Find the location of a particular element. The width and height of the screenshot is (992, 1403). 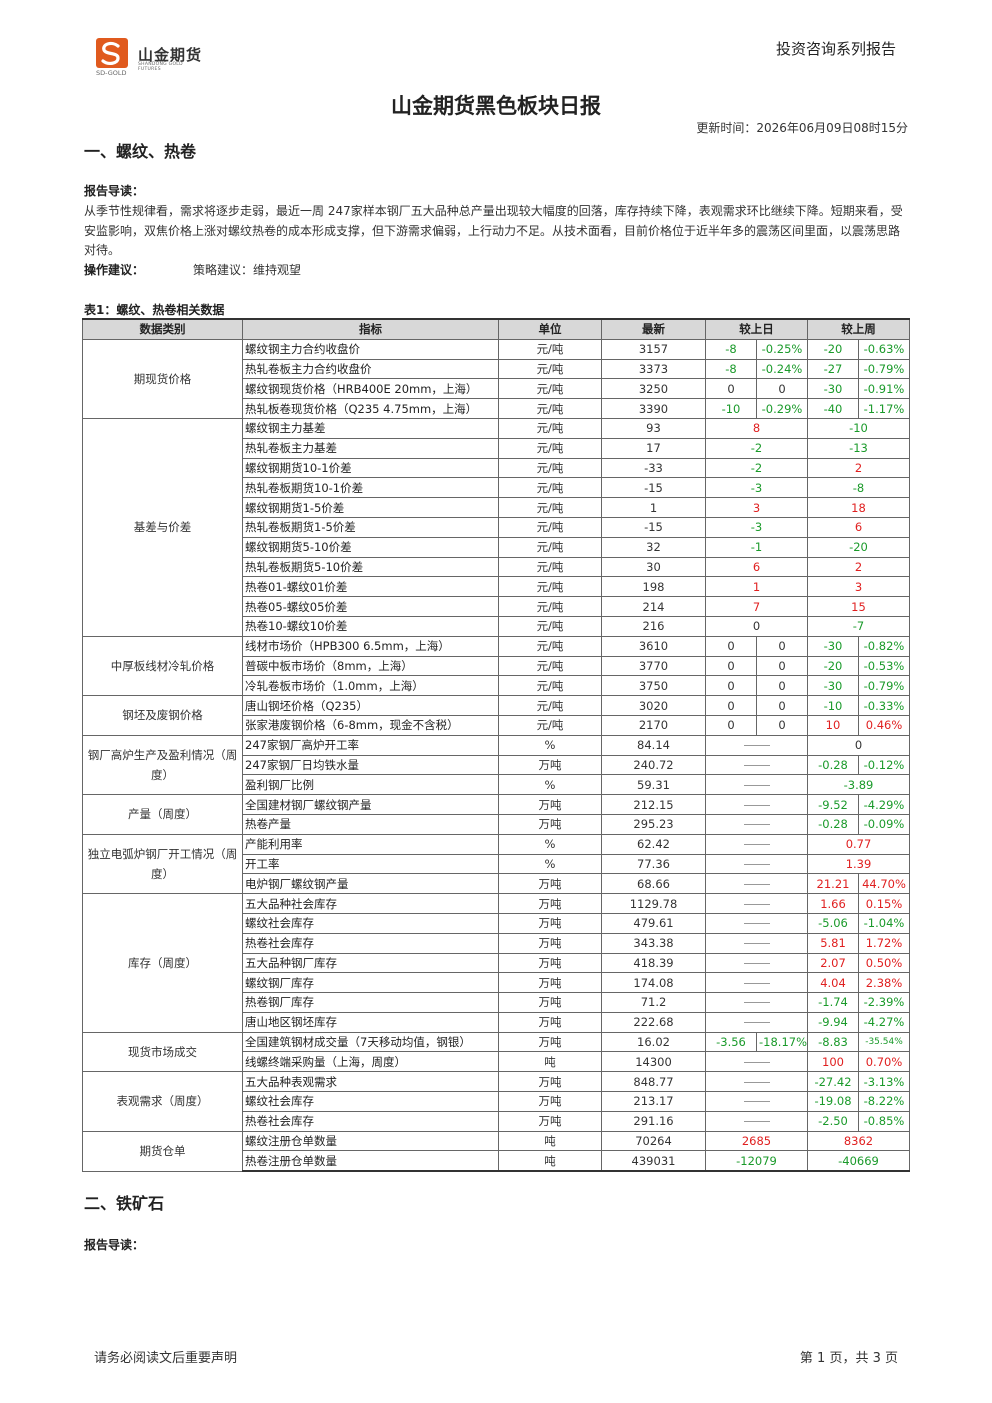

week-change-value: -9.94 is located at coordinates (833, 1022).